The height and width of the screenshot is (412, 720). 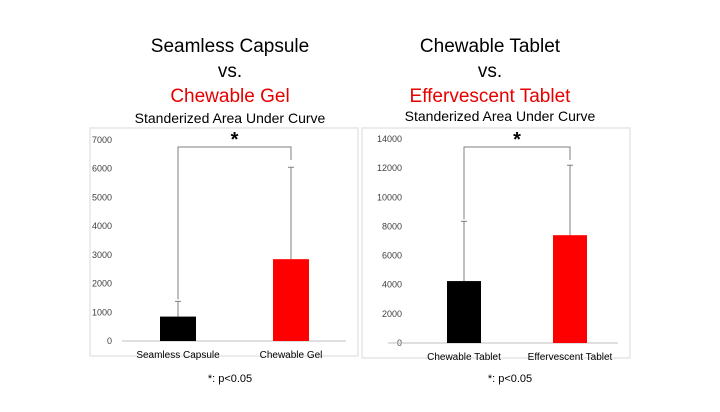 What do you see at coordinates (109, 341) in the screenshot?
I see `y-tick-label: 0` at bounding box center [109, 341].